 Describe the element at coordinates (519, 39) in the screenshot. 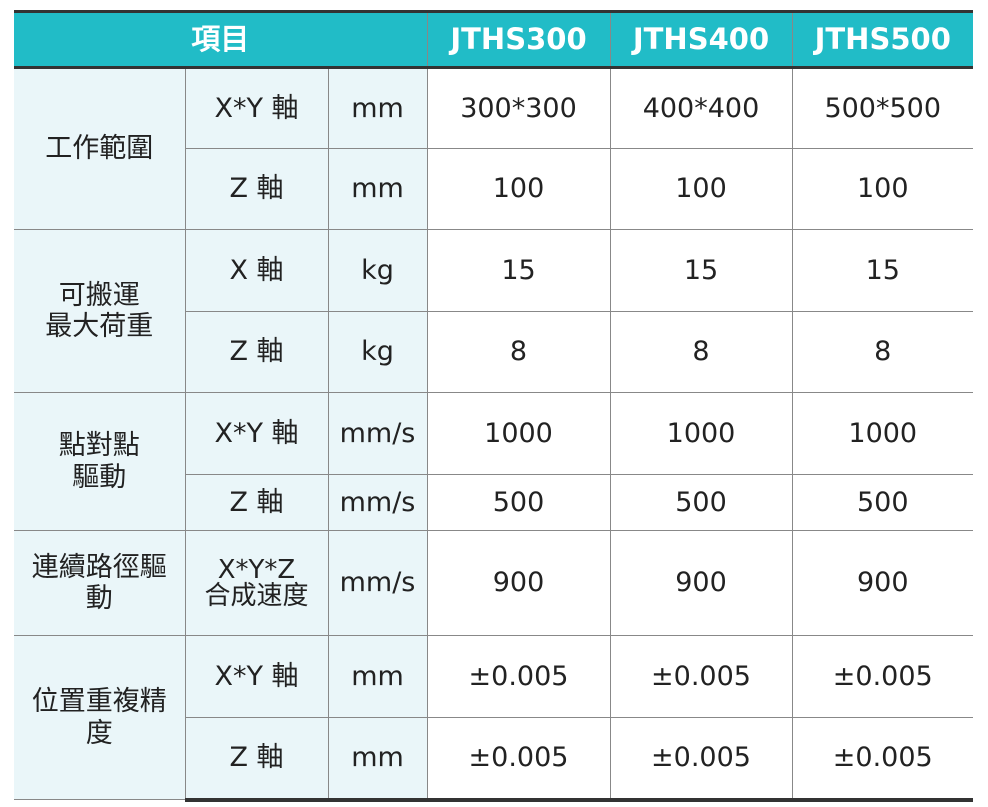

I see `header-model: JTHS300` at that location.